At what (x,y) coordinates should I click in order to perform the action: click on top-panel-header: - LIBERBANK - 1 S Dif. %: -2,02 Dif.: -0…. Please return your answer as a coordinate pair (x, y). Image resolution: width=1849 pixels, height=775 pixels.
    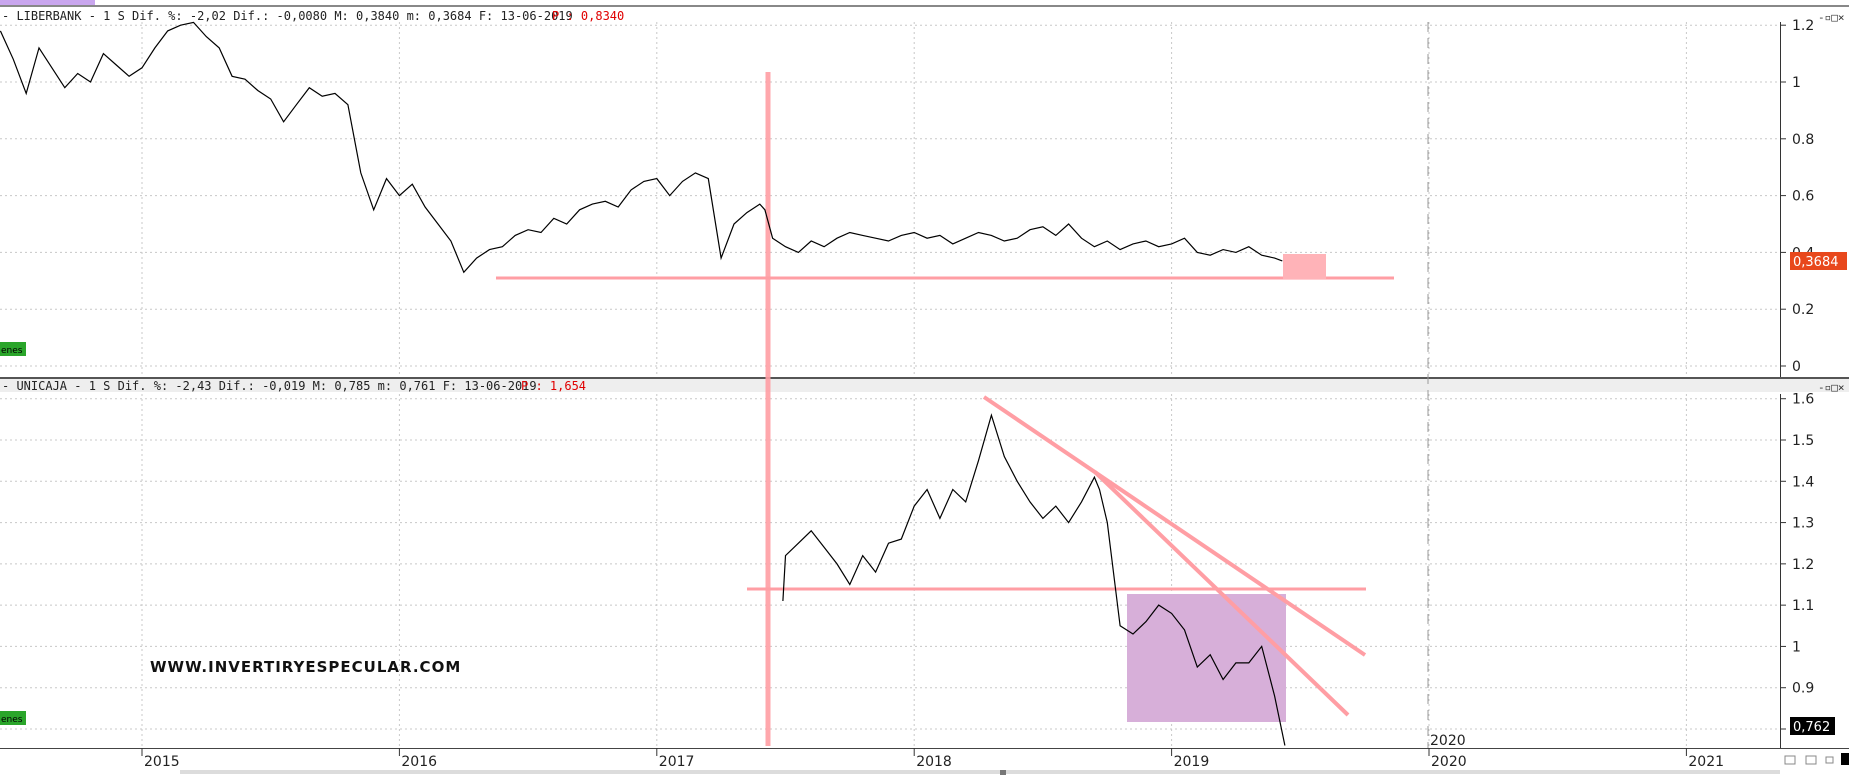
    Looking at the image, I should click on (313, 16).